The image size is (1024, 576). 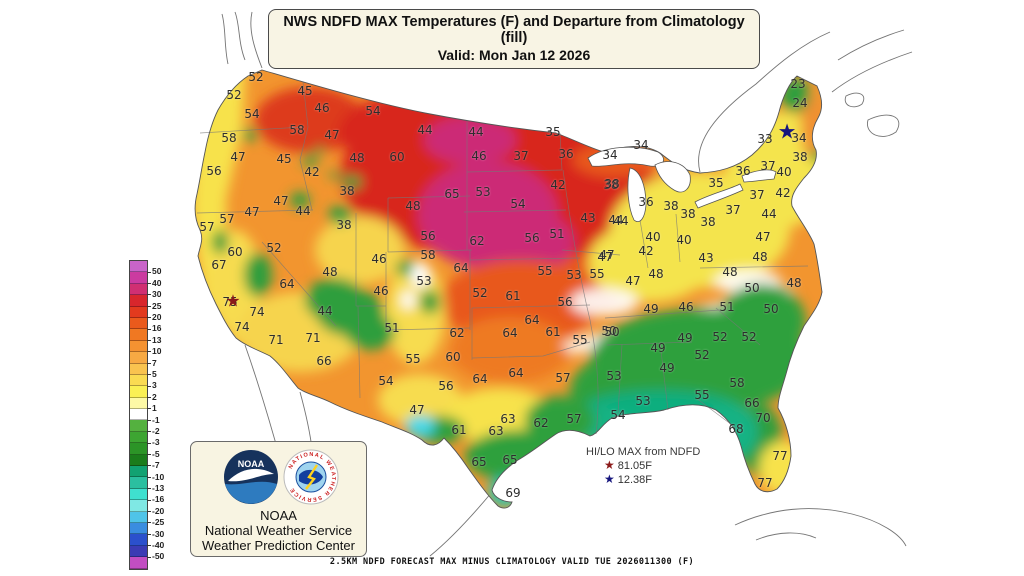 I want to click on legend-tick-label: -30, so click(x=155, y=534).